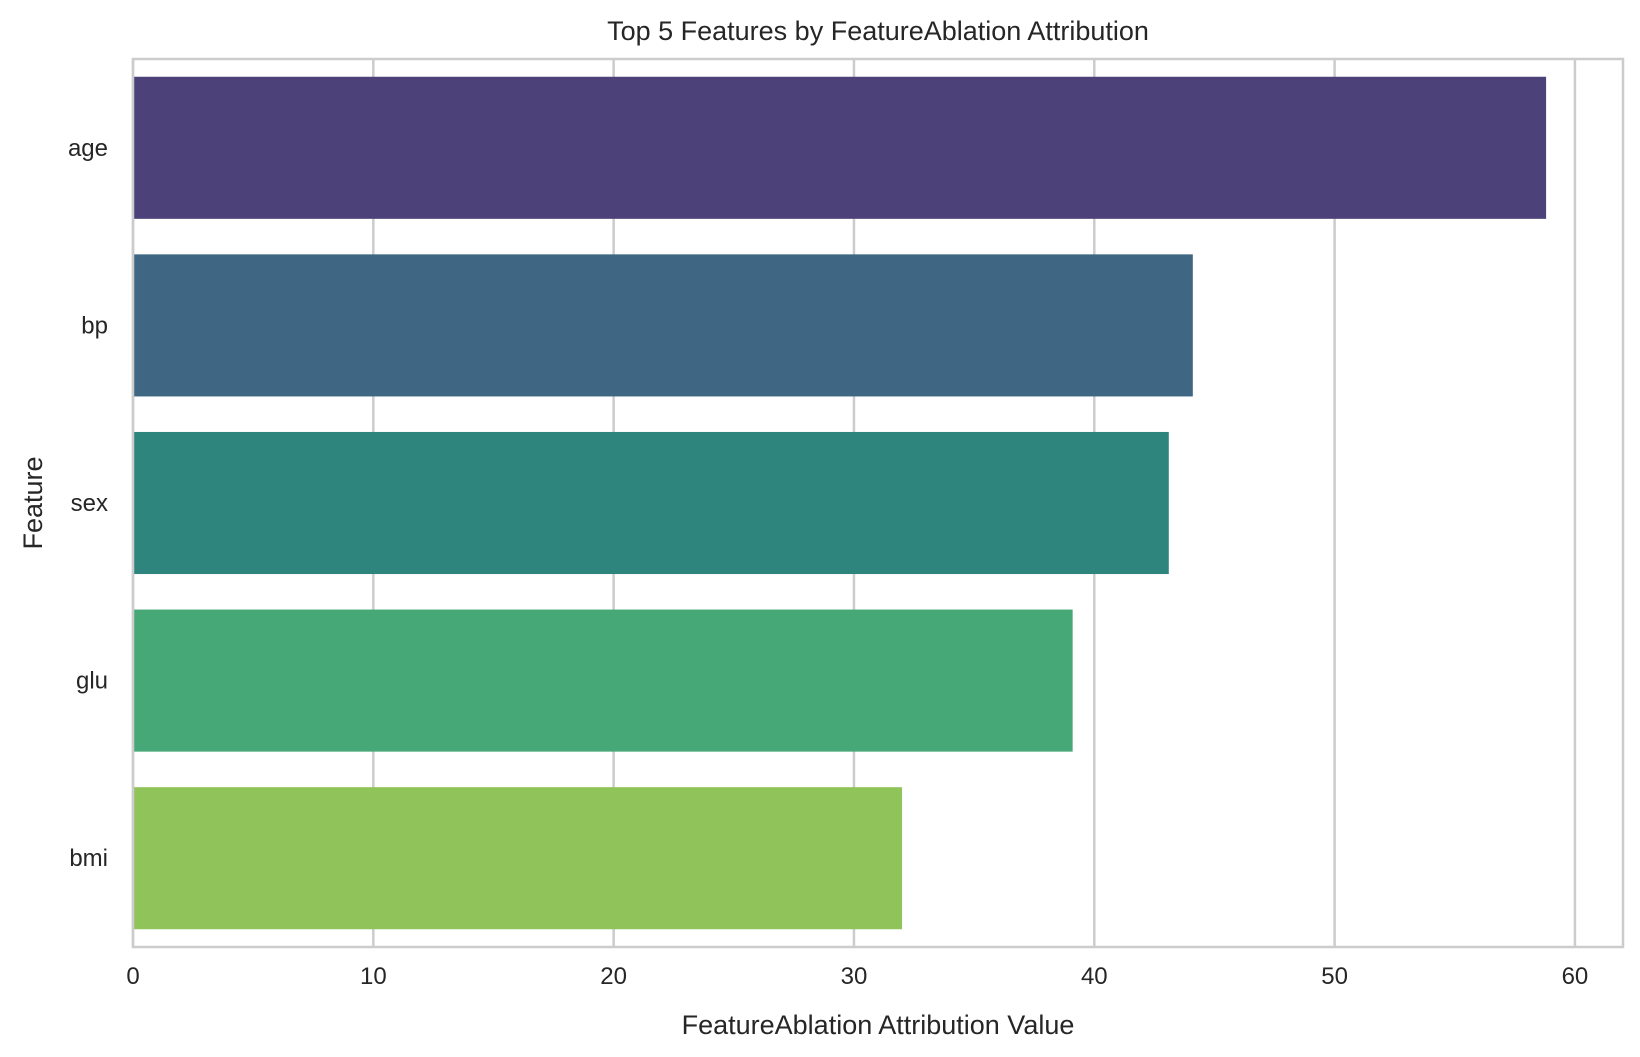 The image size is (1640, 1057). I want to click on x-tick-label: 40, so click(1094, 976).